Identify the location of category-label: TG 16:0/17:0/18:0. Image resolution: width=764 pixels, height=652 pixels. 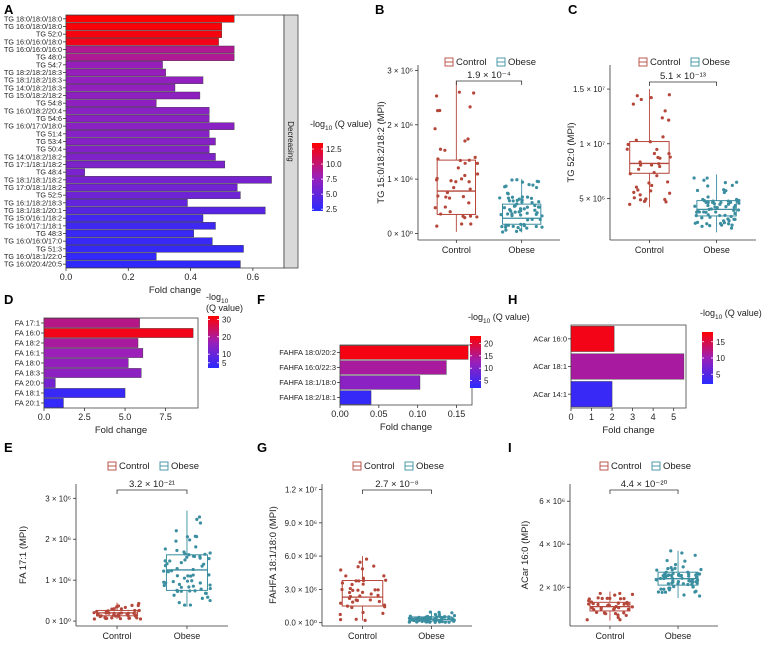
(33, 126).